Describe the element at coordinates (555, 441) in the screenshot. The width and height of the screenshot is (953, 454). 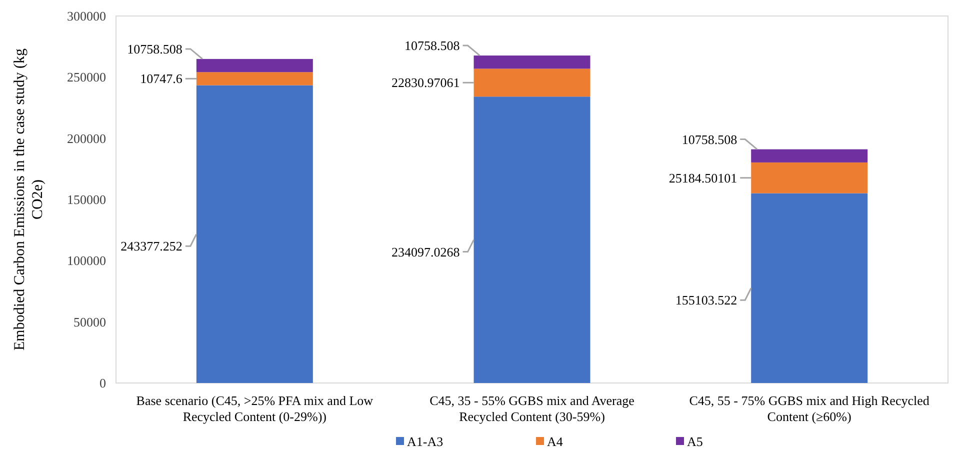
I see `legend-label: A4` at that location.